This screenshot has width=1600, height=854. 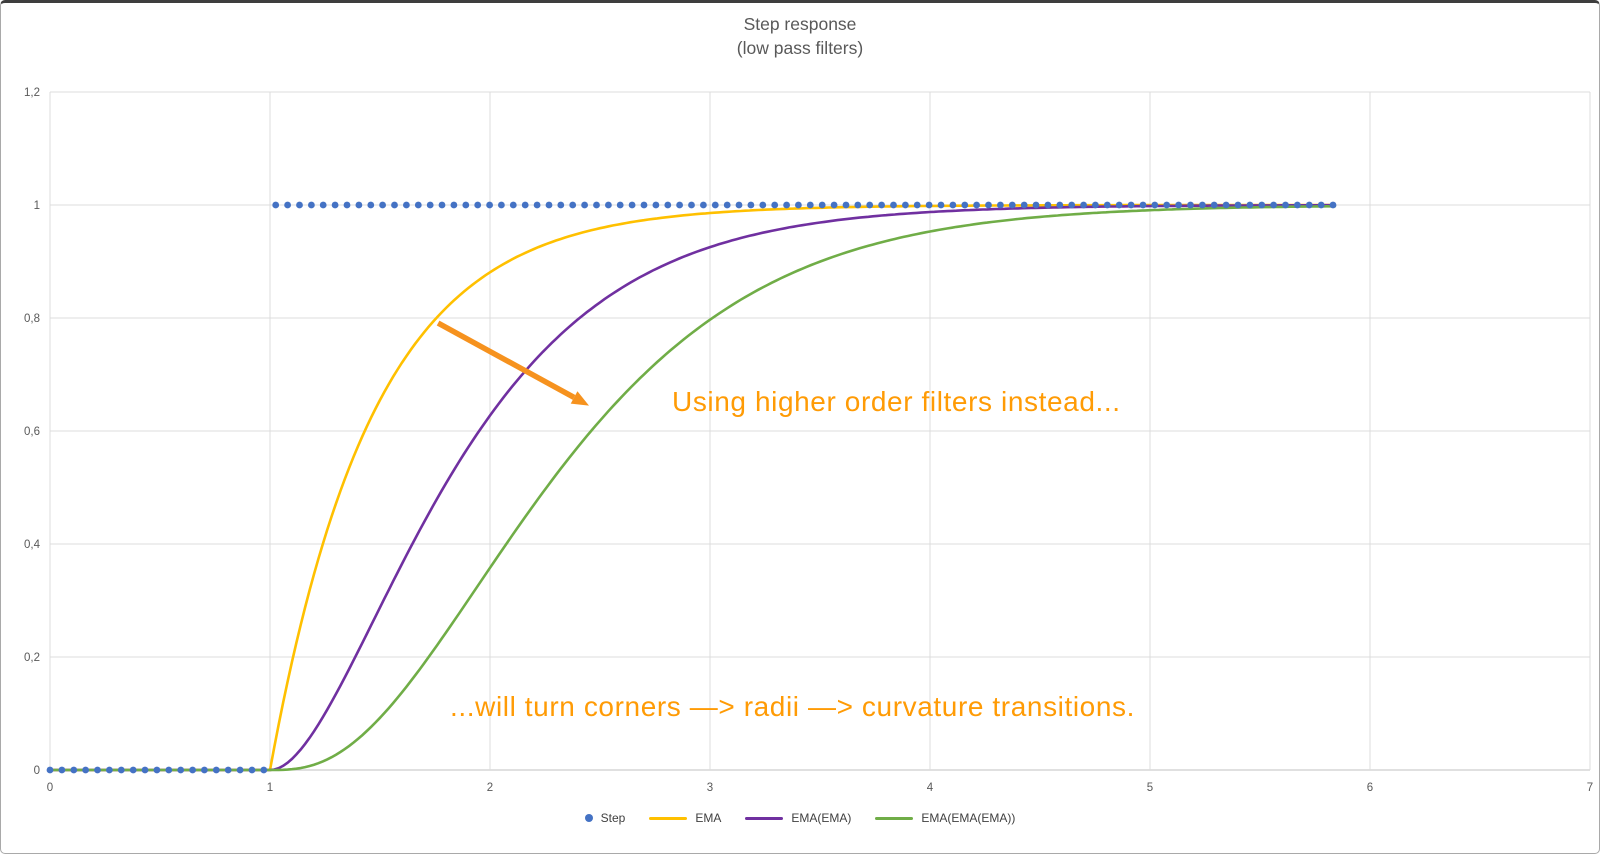 What do you see at coordinates (37, 771) in the screenshot?
I see `y-tick-label: 0` at bounding box center [37, 771].